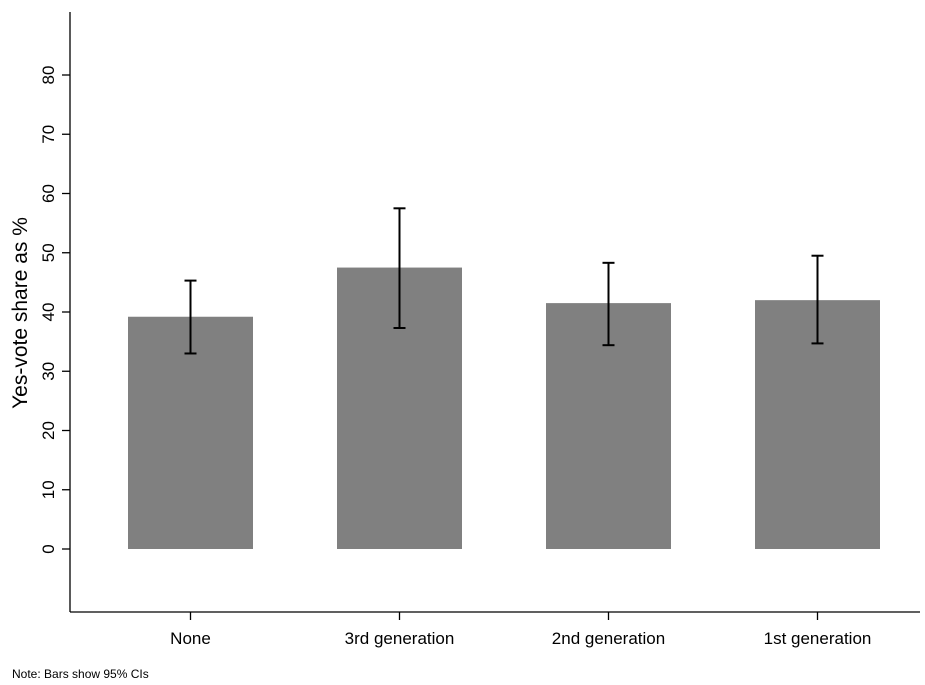  Describe the element at coordinates (48, 430) in the screenshot. I see `y-tick-label: 20` at that location.